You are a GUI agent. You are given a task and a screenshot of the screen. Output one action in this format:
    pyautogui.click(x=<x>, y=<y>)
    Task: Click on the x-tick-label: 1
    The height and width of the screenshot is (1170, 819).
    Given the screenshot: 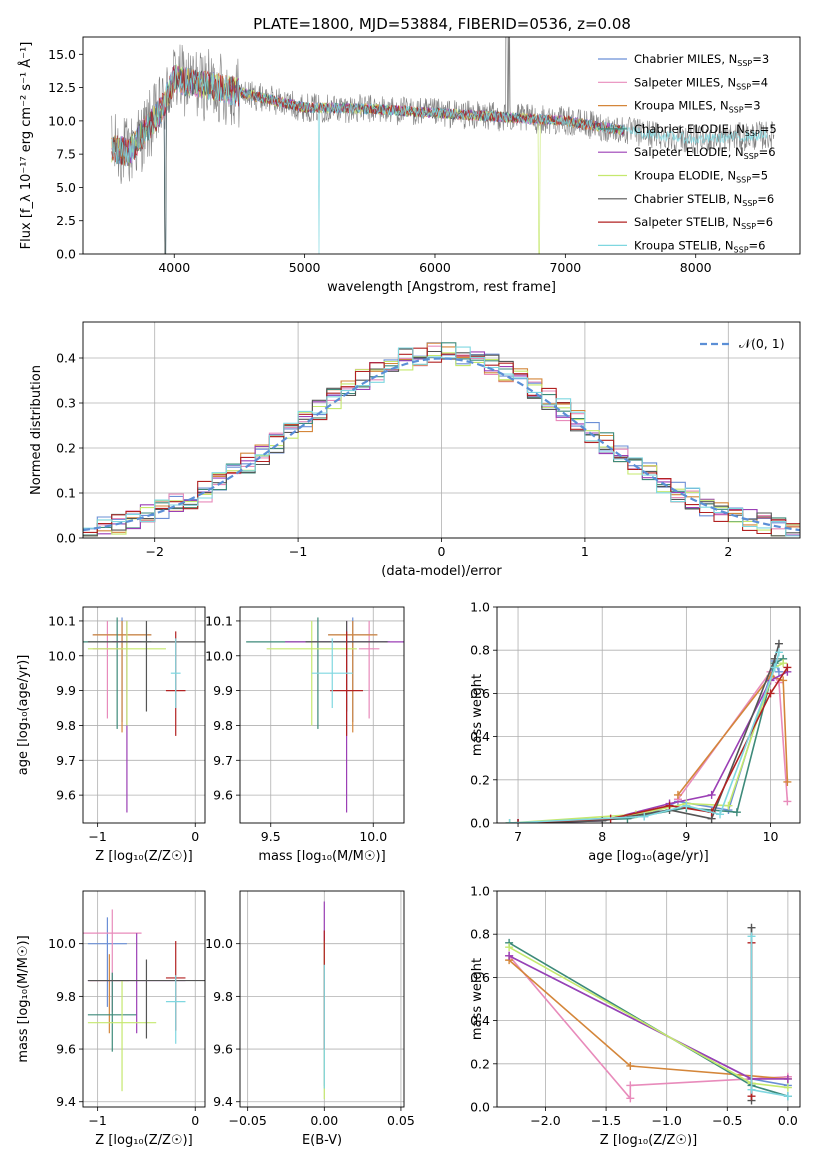 What is the action you would take?
    pyautogui.click(x=585, y=551)
    